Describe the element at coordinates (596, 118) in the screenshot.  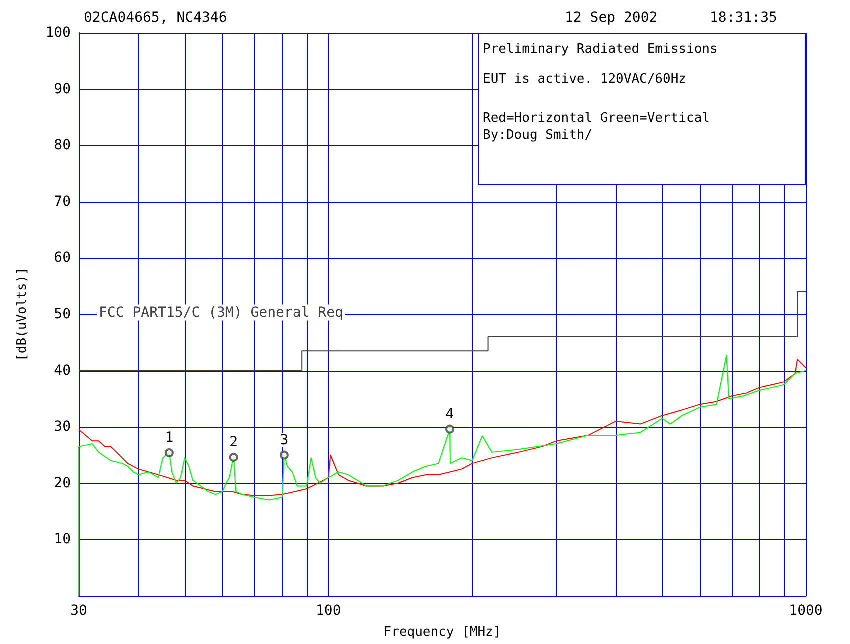
I see `annotation: Red=Horizontal Green=Vertical` at that location.